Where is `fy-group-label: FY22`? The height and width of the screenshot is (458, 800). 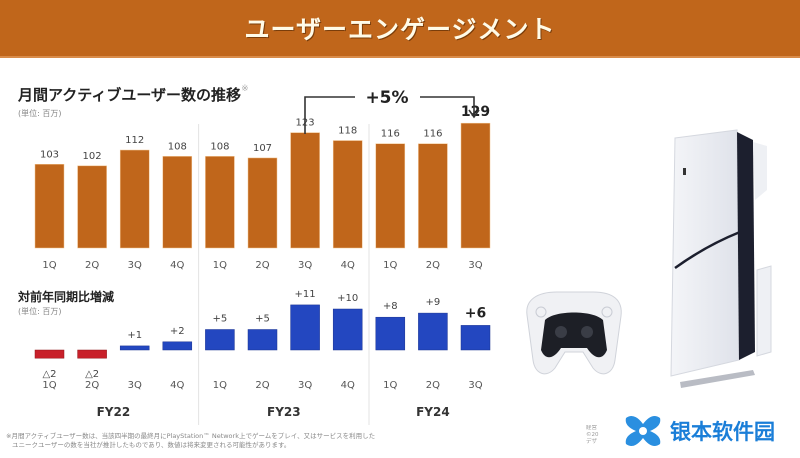 fy-group-label: FY22 is located at coordinates (114, 412).